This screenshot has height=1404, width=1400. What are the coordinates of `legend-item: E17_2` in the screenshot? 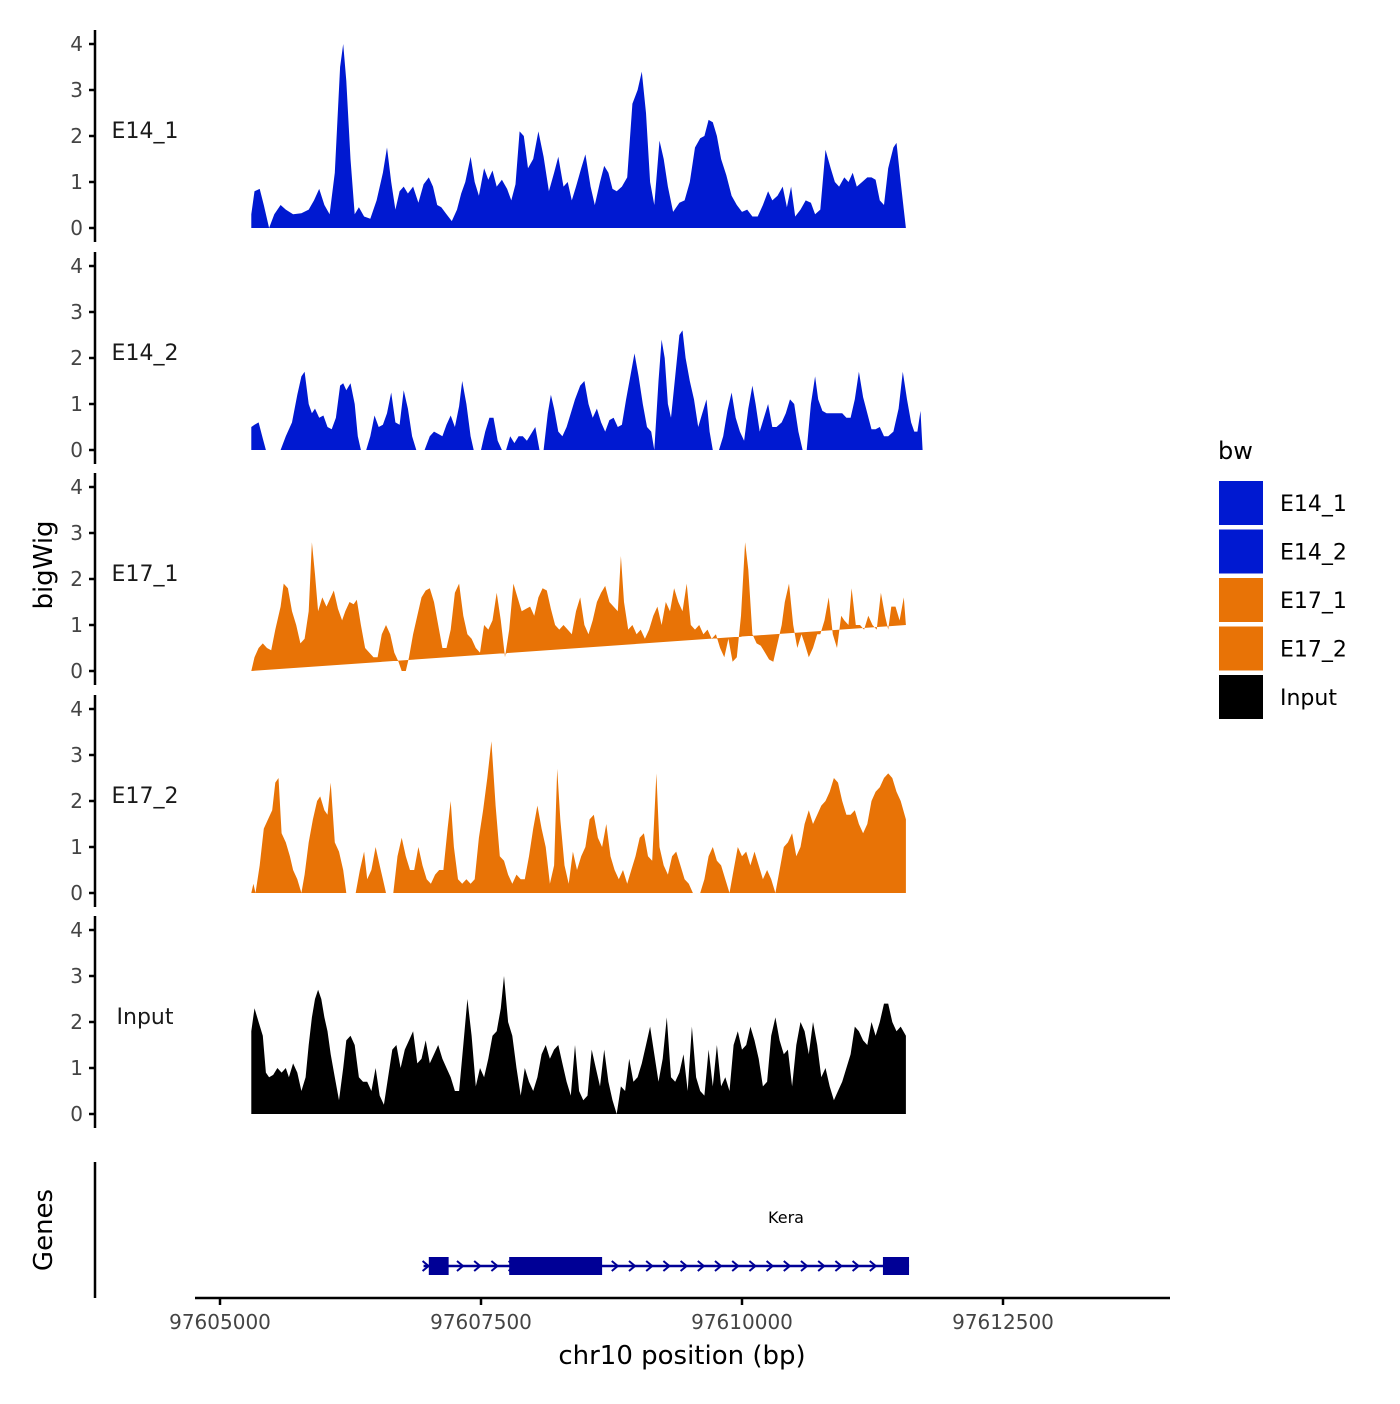 It's located at (1282, 648).